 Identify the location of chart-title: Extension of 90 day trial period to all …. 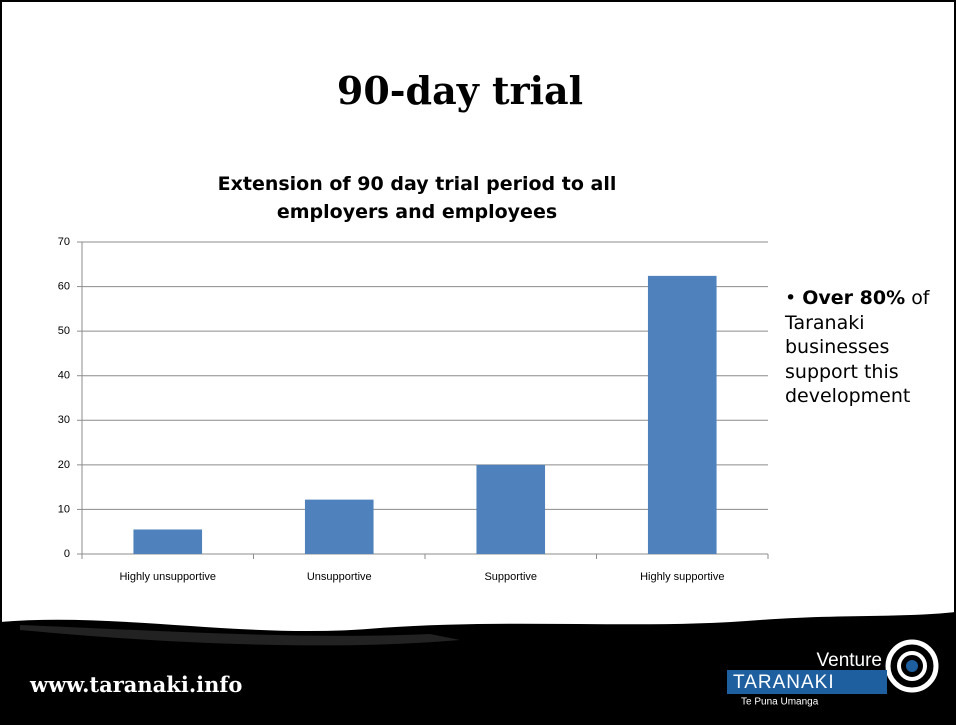
(417, 198).